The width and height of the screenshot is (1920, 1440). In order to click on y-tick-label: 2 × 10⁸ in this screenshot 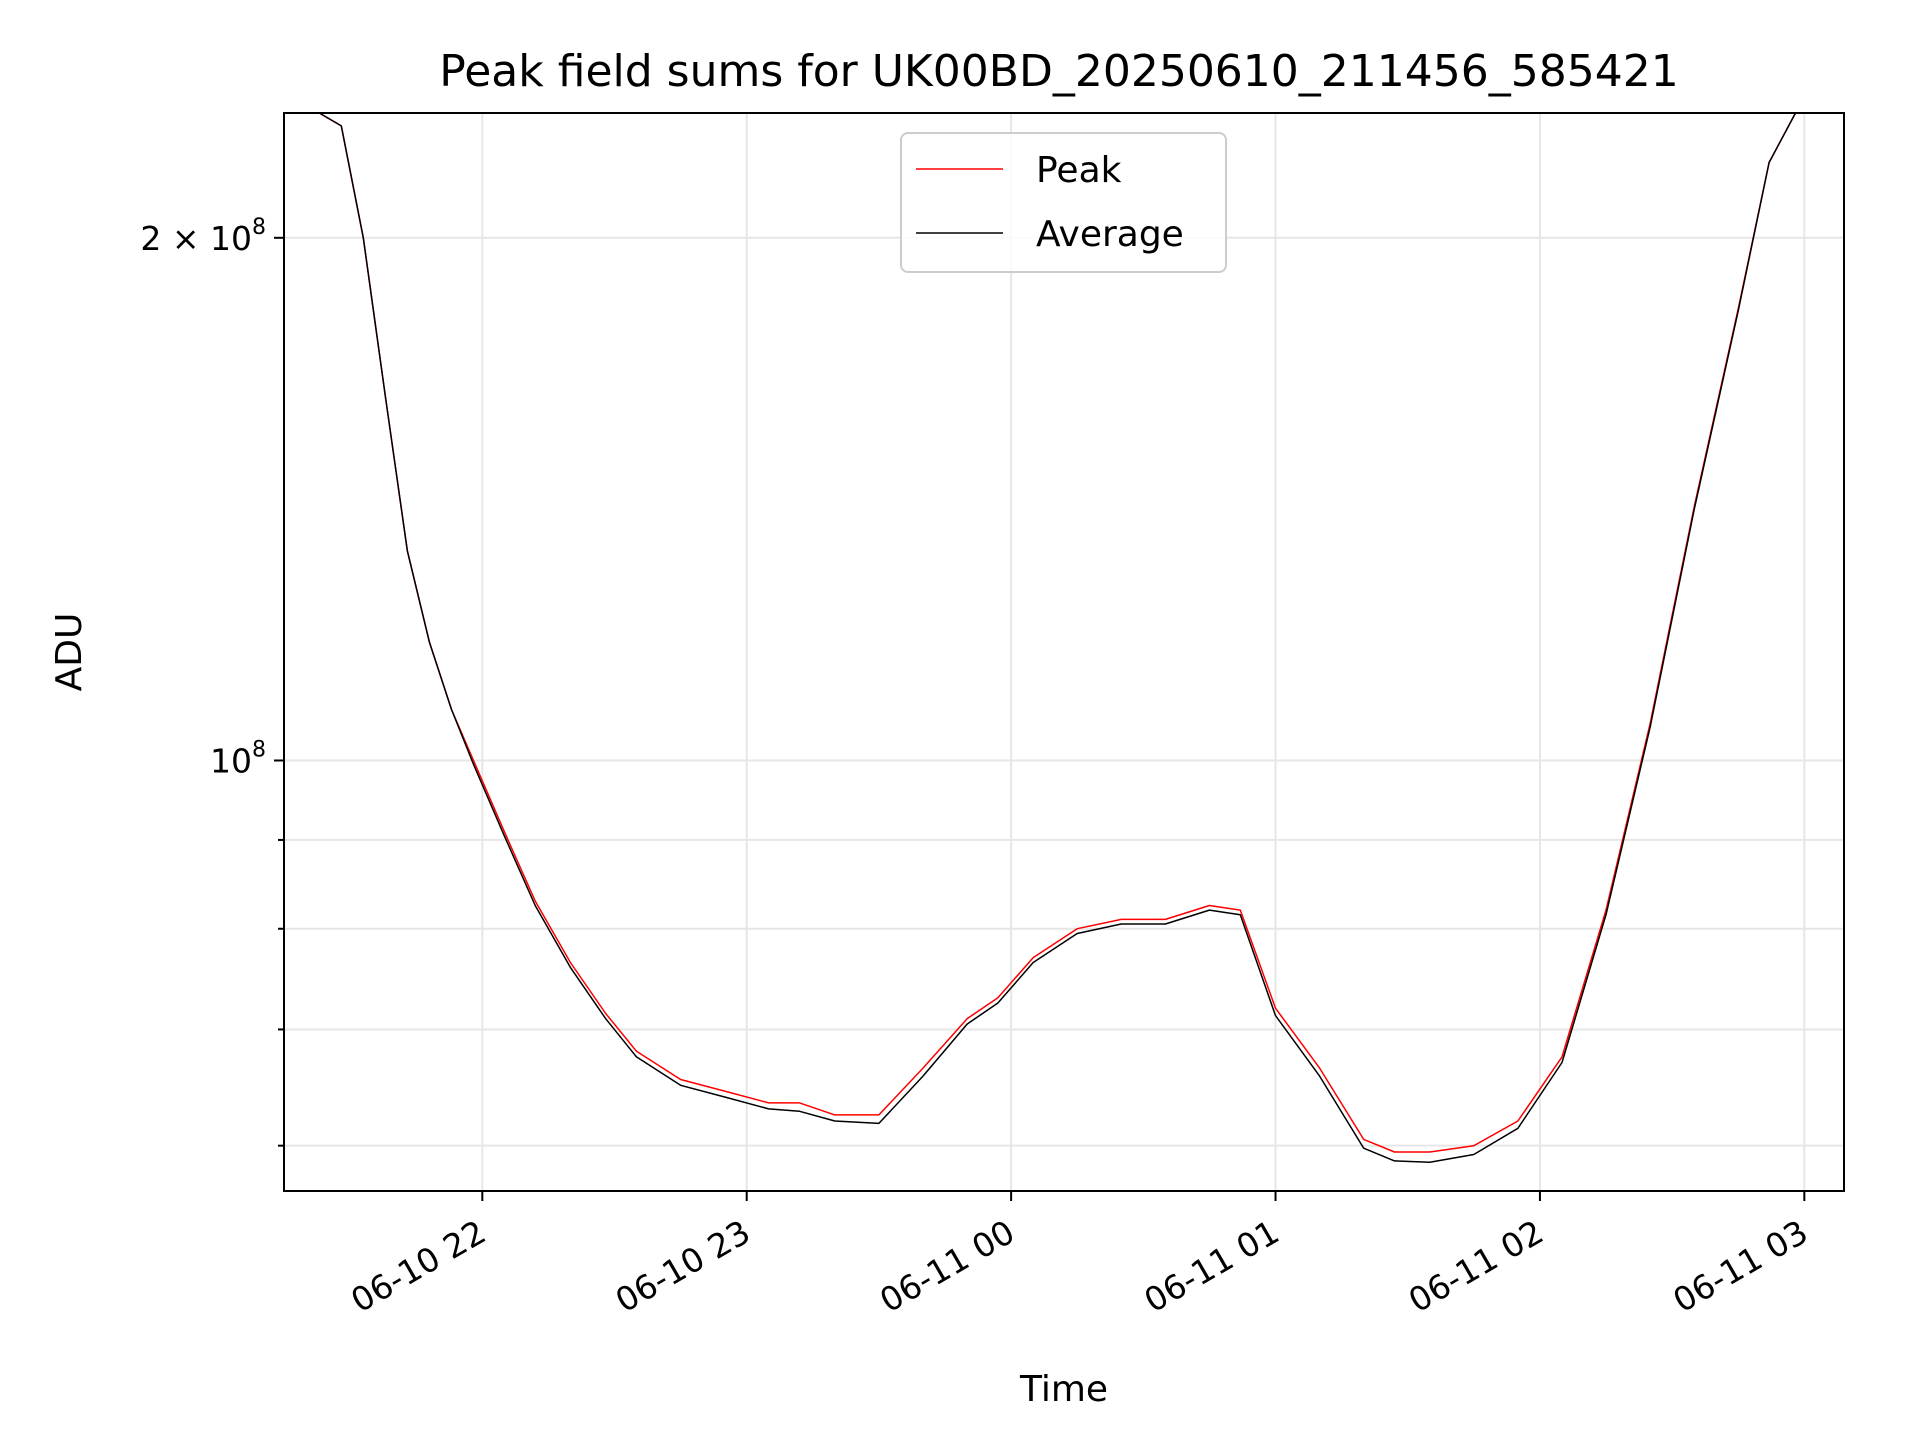, I will do `click(203, 236)`.